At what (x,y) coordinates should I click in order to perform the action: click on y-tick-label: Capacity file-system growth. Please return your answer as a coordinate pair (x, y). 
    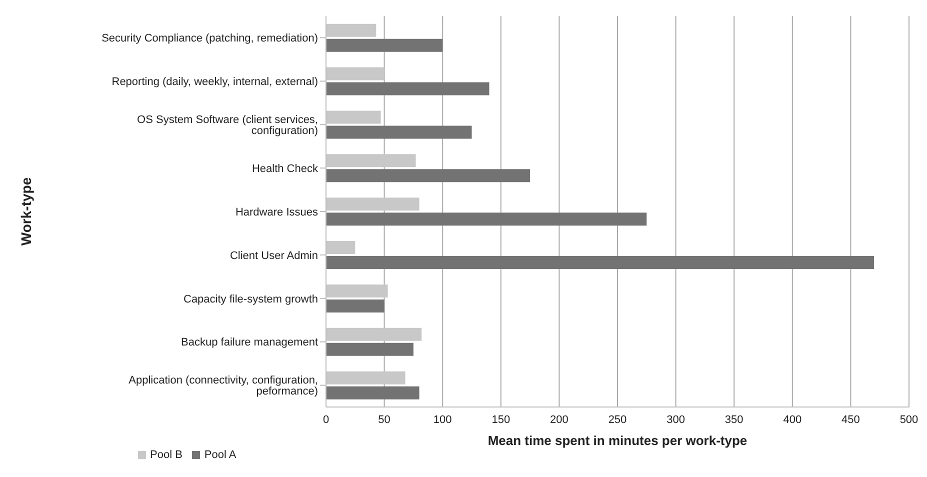
    Looking at the image, I should click on (251, 299).